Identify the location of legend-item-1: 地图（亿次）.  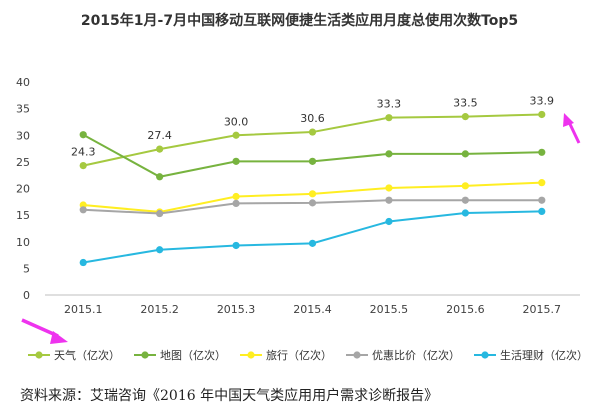
(180, 355).